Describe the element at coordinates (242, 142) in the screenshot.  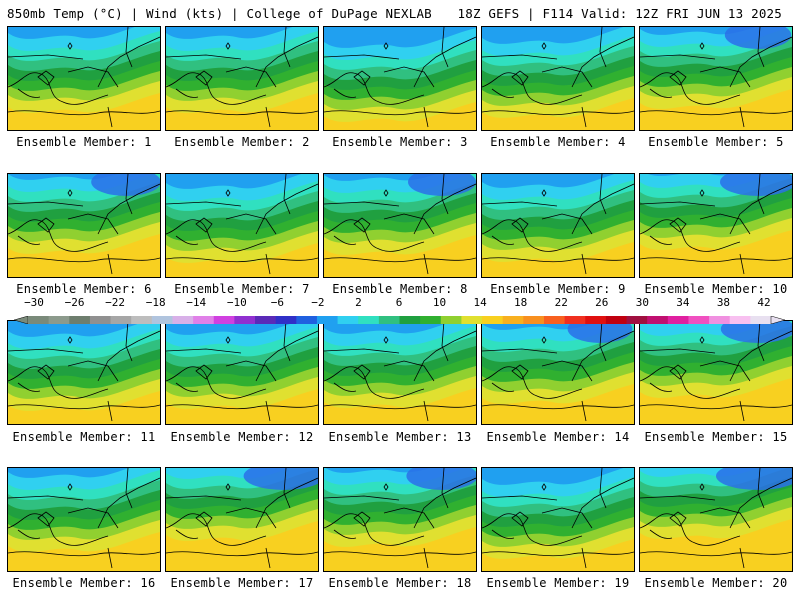
I see `member-label: Ensemble Member: 2` at that location.